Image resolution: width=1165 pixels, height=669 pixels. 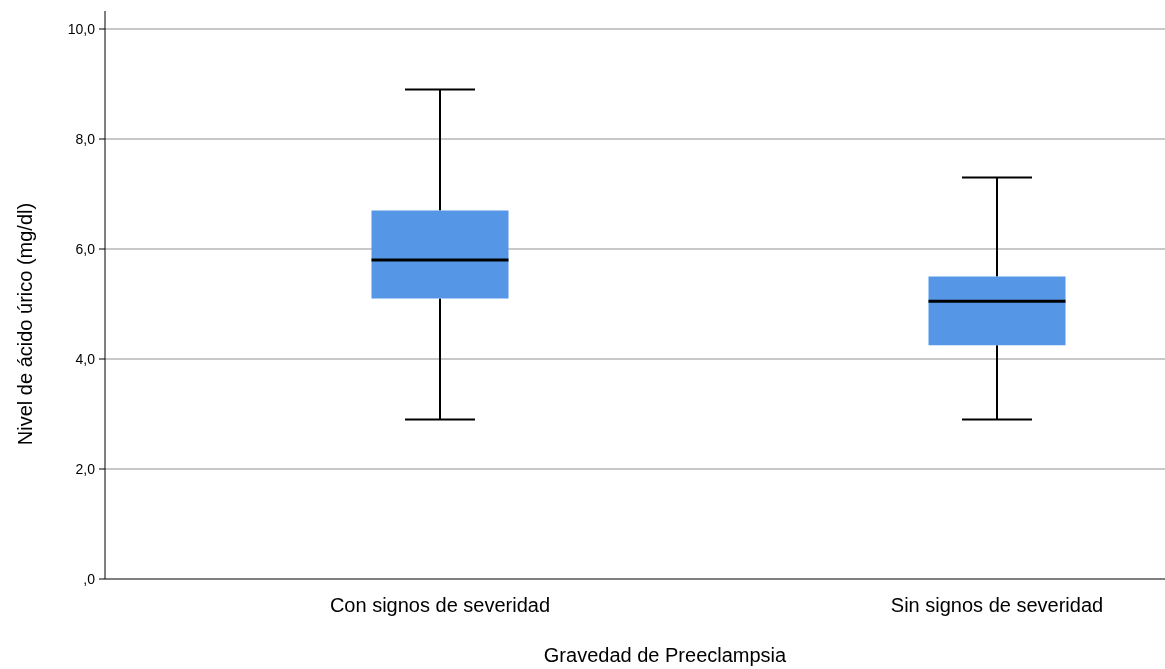 I want to click on x-tick-label: Sin signos de severidad, so click(x=997, y=605).